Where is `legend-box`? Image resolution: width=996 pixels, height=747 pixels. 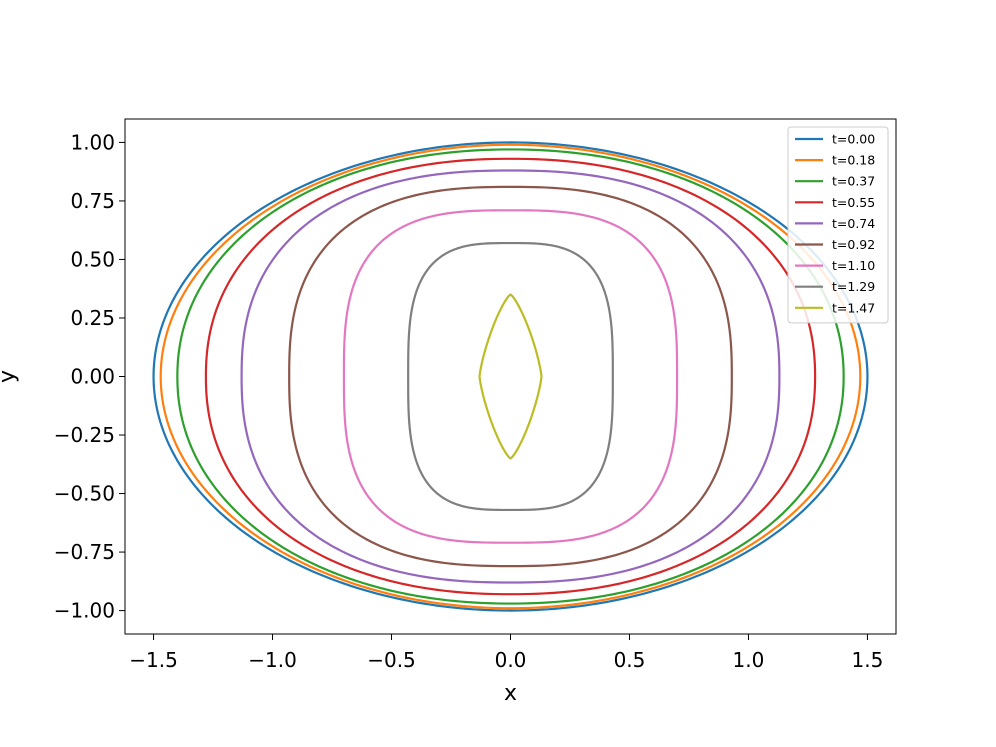 legend-box is located at coordinates (838, 225).